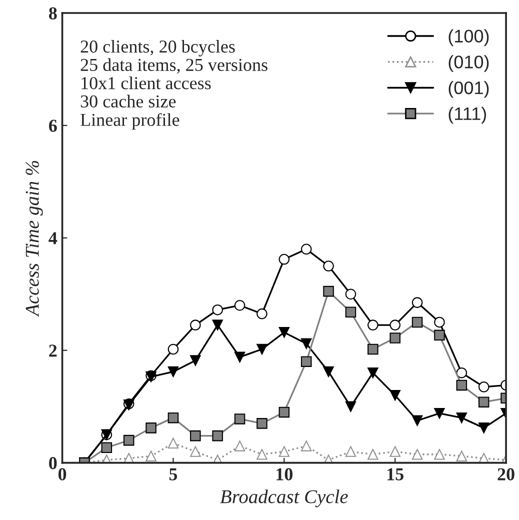 The width and height of the screenshot is (519, 520). What do you see at coordinates (53, 126) in the screenshot?
I see `y-tick-label: 6` at bounding box center [53, 126].